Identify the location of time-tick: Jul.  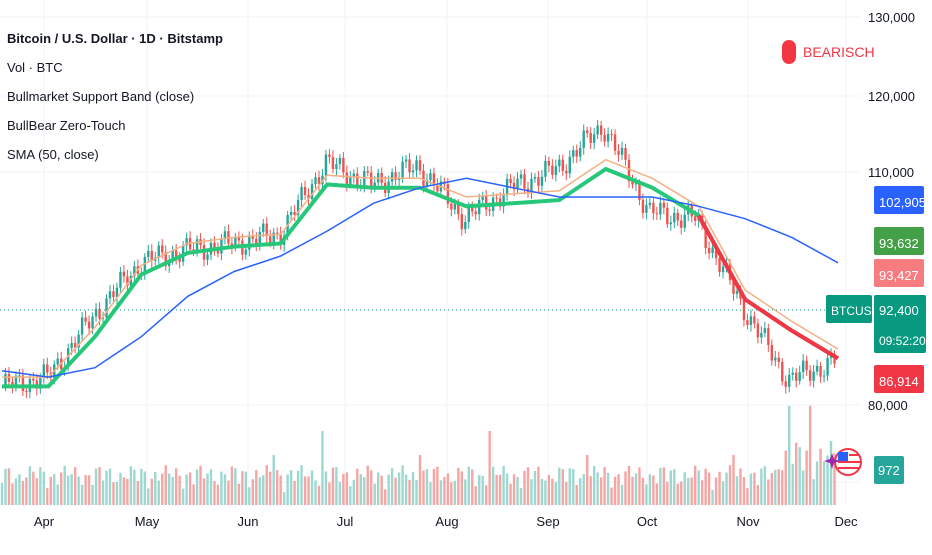
(345, 521).